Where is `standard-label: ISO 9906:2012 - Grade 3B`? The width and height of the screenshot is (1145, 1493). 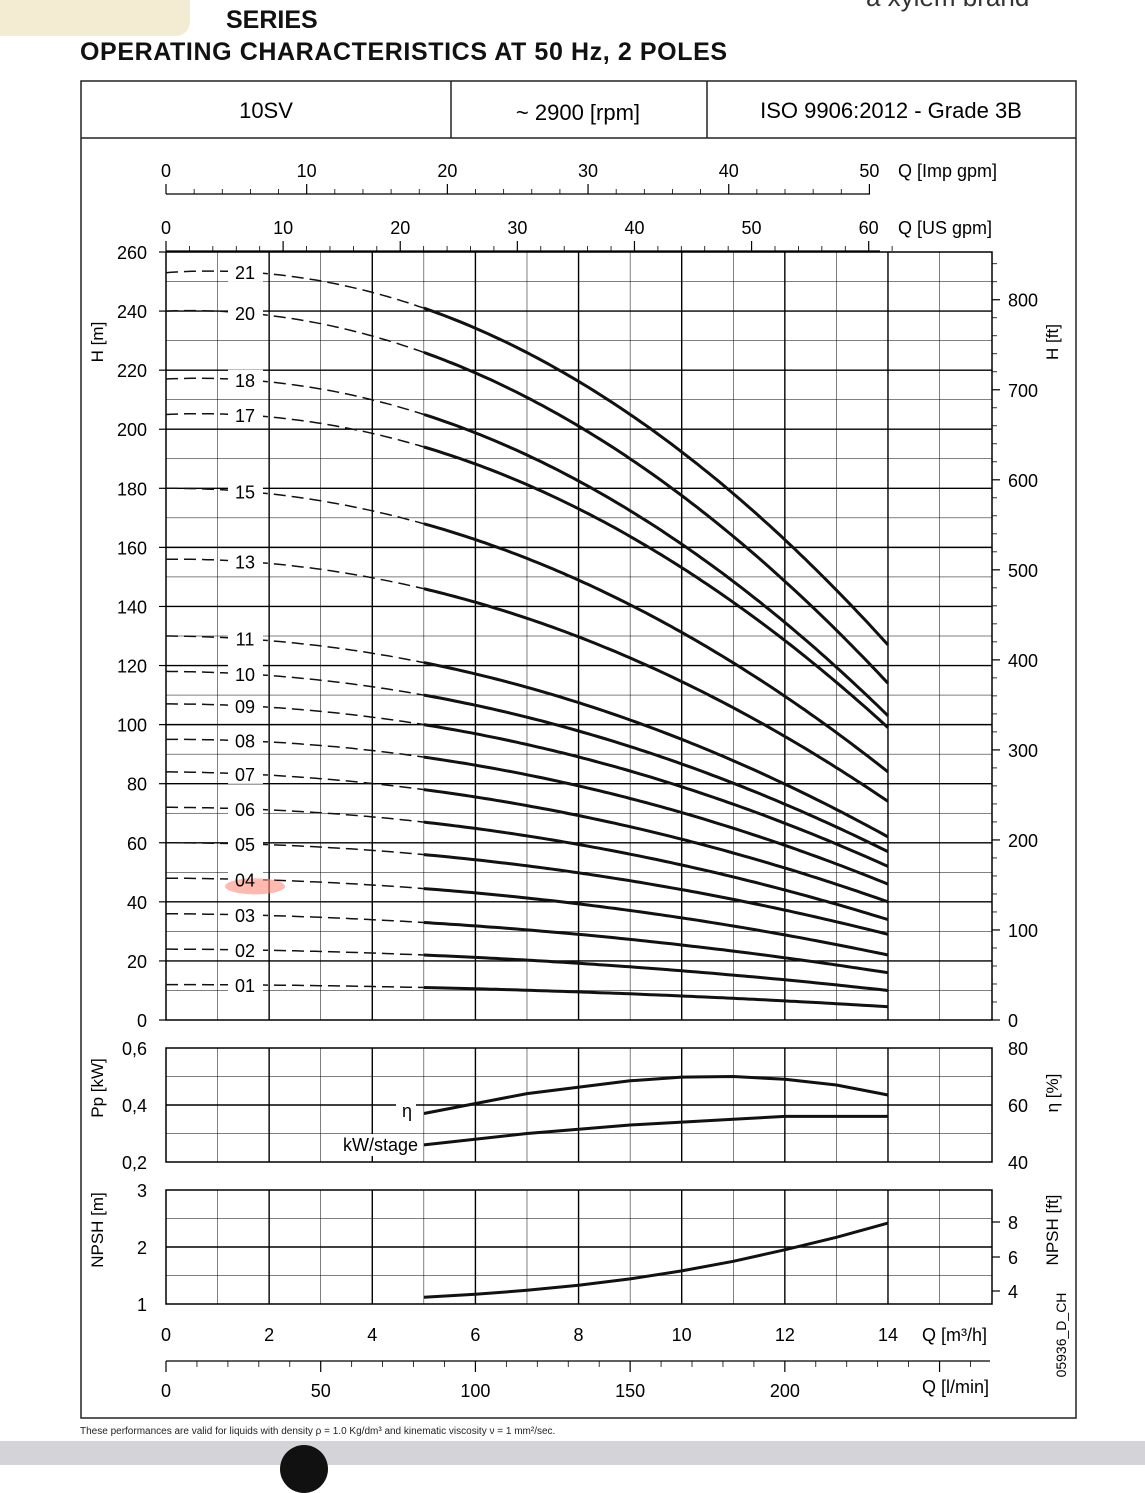 standard-label: ISO 9906:2012 - Grade 3B is located at coordinates (891, 110).